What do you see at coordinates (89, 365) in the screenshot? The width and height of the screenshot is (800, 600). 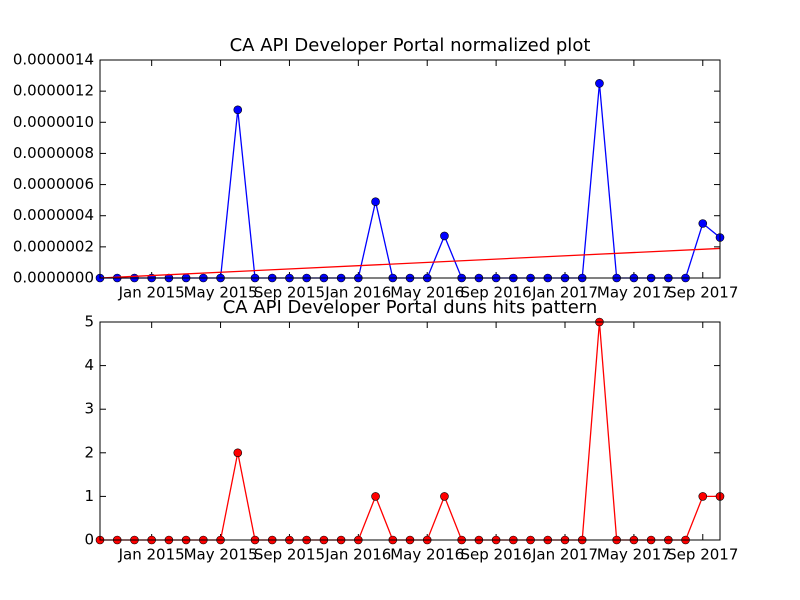 I see `y-tick-label: 4` at bounding box center [89, 365].